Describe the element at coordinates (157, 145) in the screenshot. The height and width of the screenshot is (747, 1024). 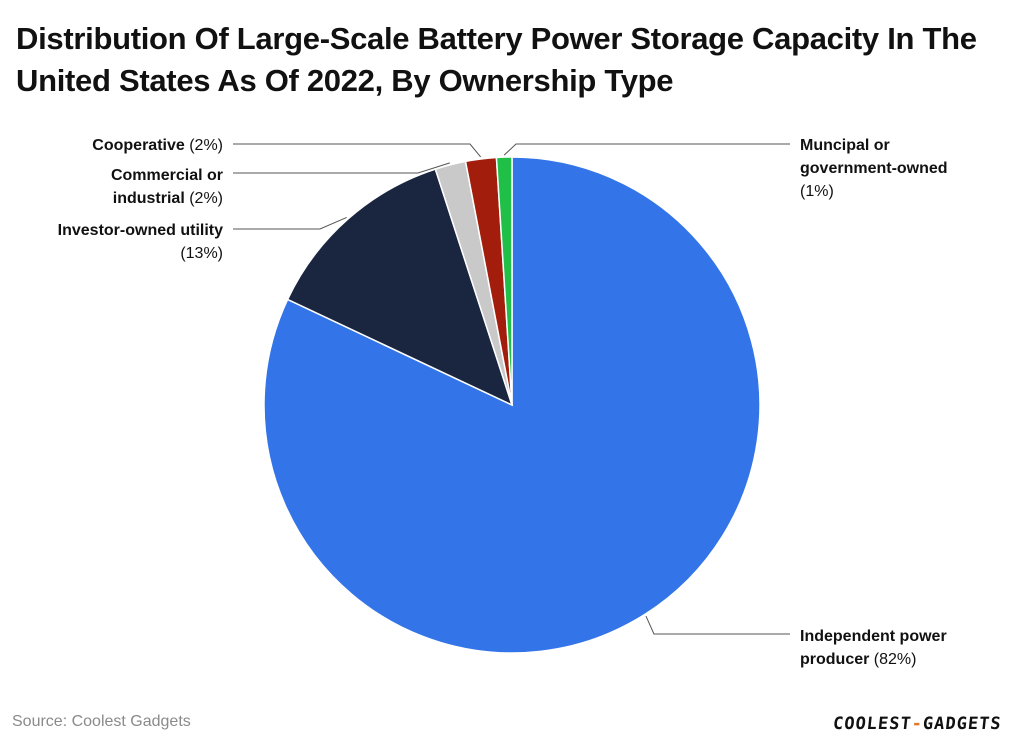
I see `slice-label: Cooperative (2%)` at that location.